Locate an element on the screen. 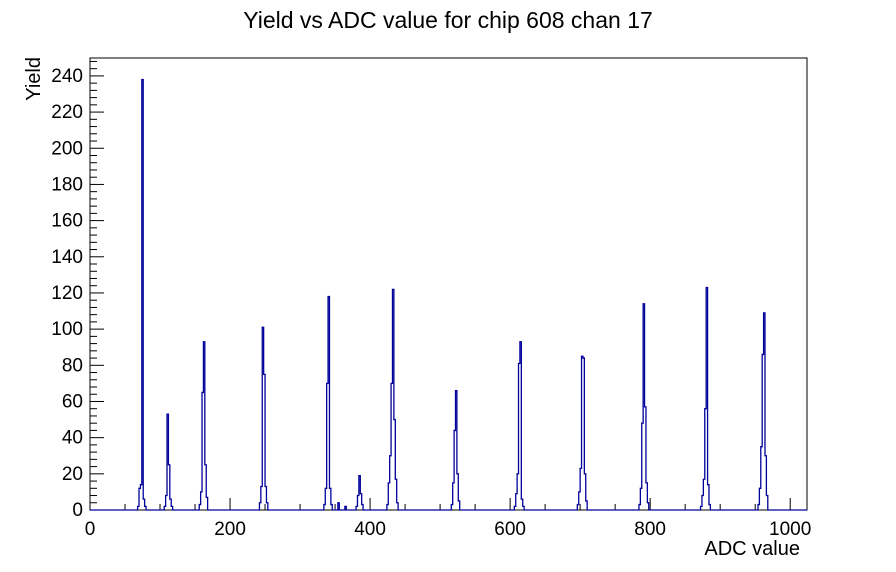 The height and width of the screenshot is (572, 896). x-axis-tick-label: 800 is located at coordinates (650, 529).